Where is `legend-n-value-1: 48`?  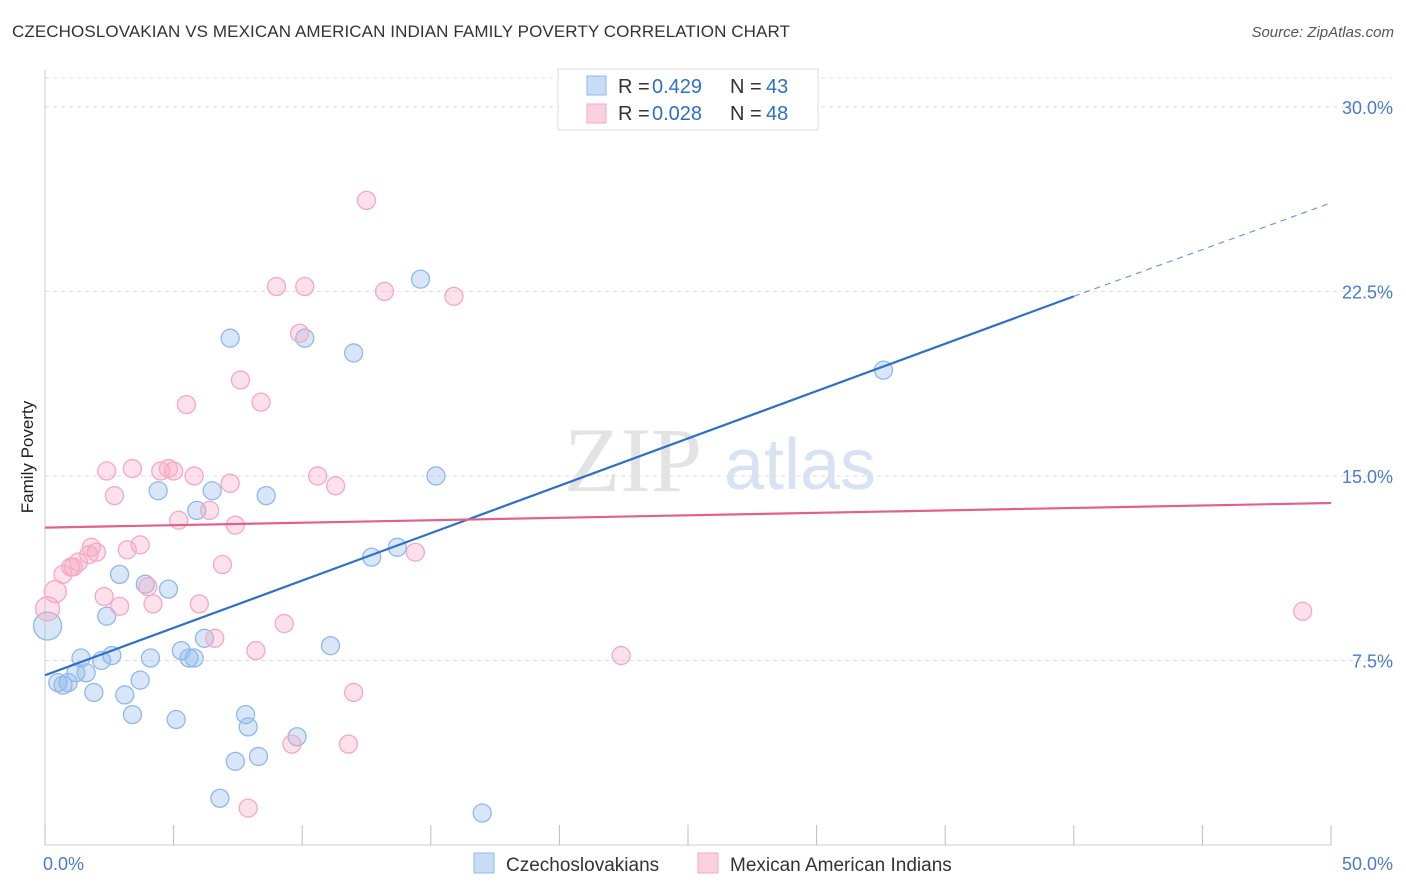
legend-n-value-1: 48 is located at coordinates (777, 114).